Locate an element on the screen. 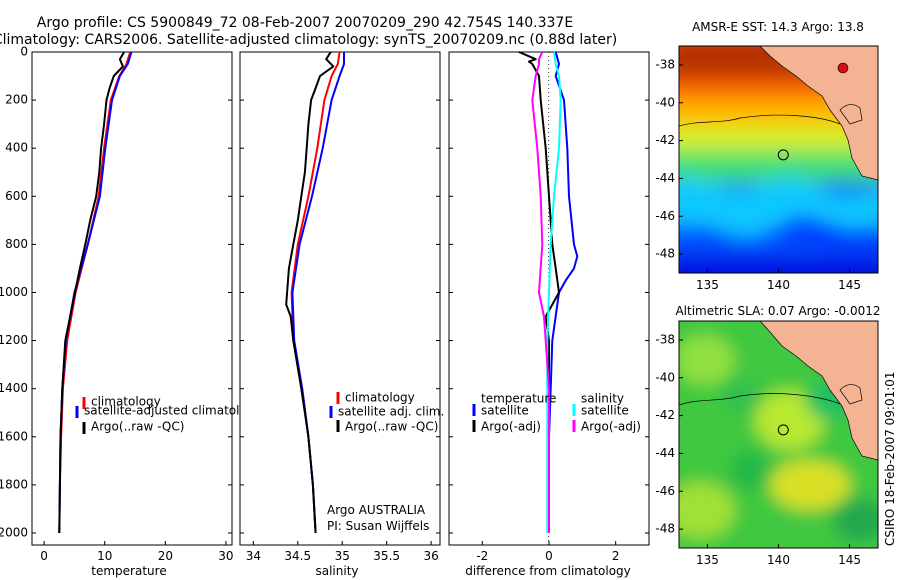 This screenshot has width=900, height=580. salinity-series-lines is located at coordinates (315, 292).